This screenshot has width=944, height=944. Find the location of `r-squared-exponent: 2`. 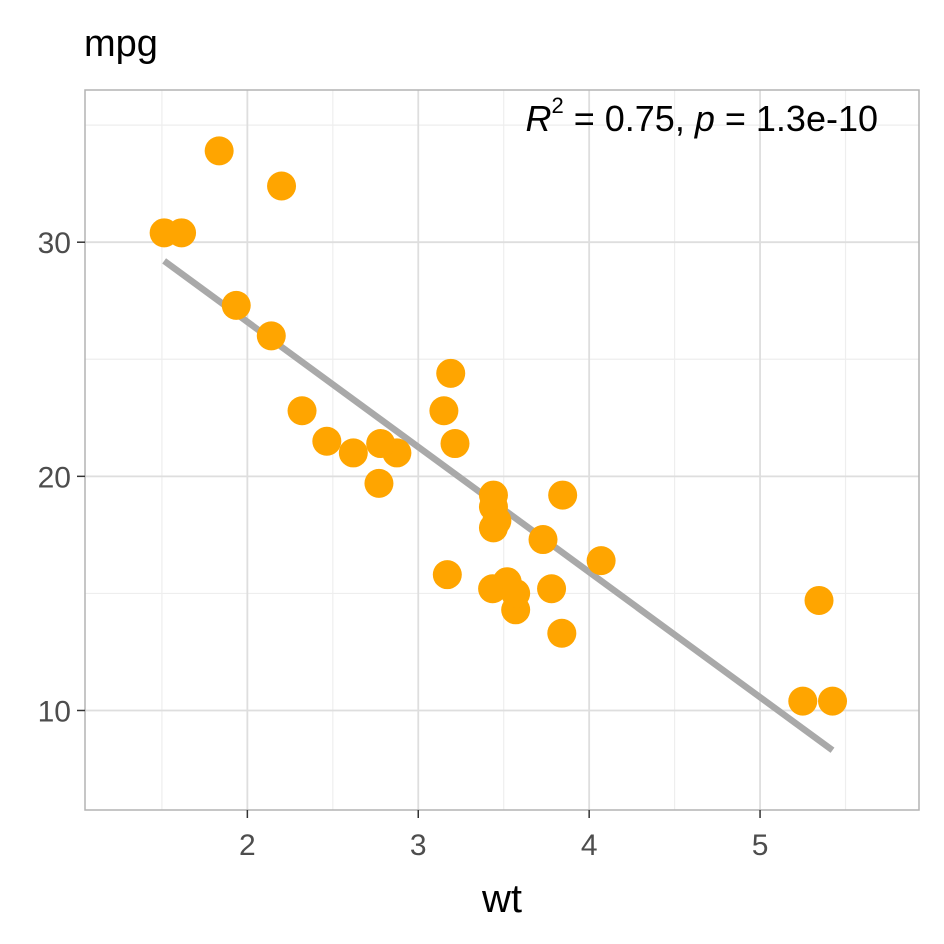

r-squared-exponent: 2 is located at coordinates (557, 105).